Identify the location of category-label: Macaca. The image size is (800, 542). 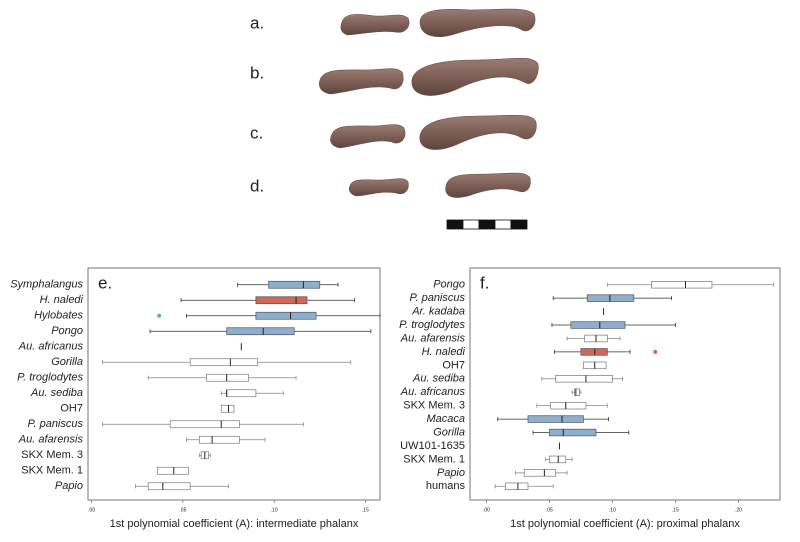
(445, 419).